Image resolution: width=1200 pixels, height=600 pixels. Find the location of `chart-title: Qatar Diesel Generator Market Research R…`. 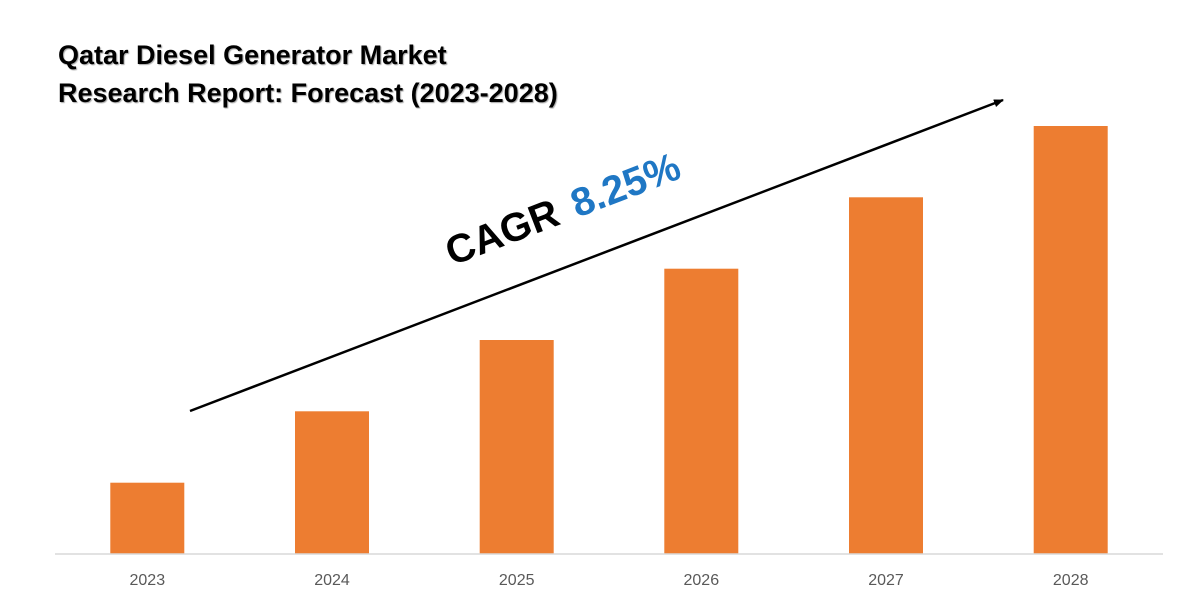

chart-title: Qatar Diesel Generator Market Research R… is located at coordinates (338, 74).